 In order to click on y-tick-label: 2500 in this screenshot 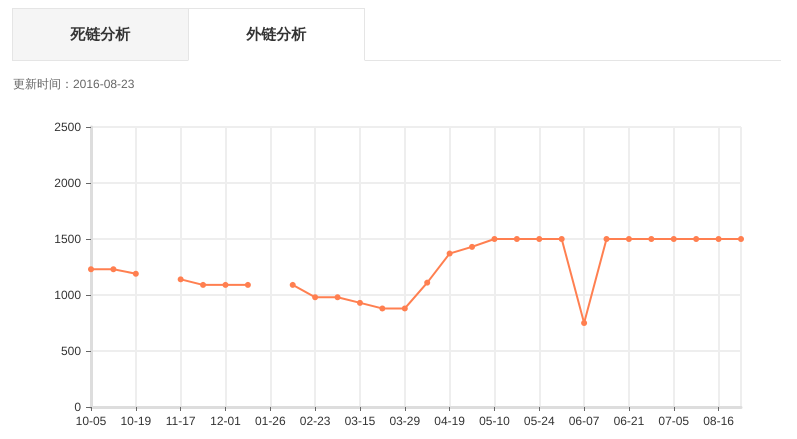, I will do `click(68, 127)`.